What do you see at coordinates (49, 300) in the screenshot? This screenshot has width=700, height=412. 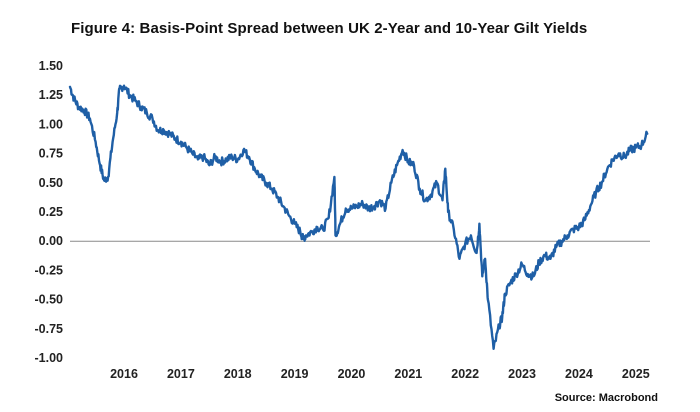 I see `y-tick-label: -0.50` at bounding box center [49, 300].